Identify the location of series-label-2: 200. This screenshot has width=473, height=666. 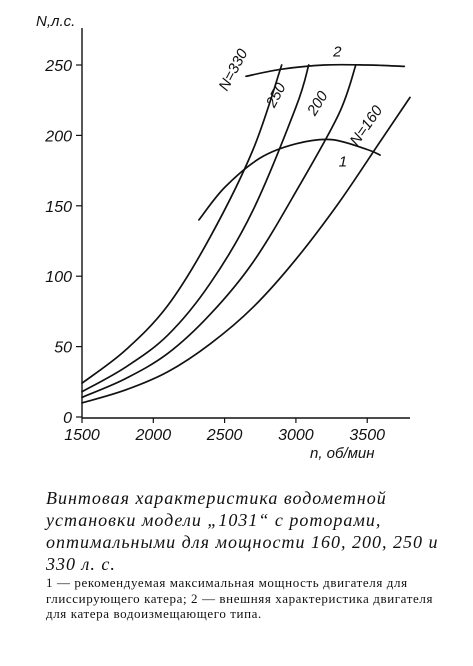
(317, 104).